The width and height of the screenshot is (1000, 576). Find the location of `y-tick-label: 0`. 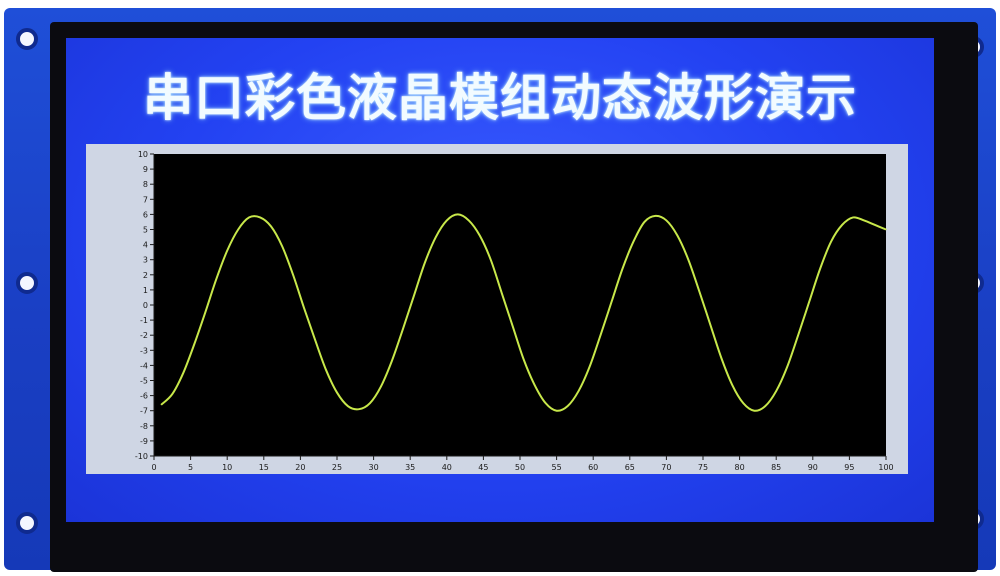

y-tick-label: 0 is located at coordinates (145, 305).